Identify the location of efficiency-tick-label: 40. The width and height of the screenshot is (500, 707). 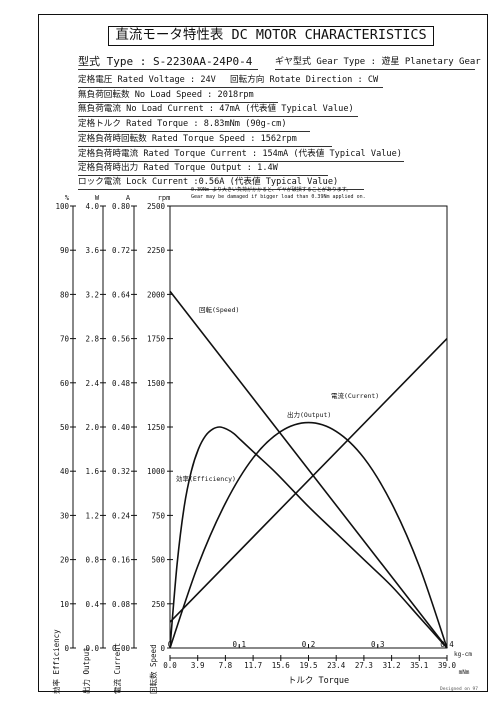
(65, 471).